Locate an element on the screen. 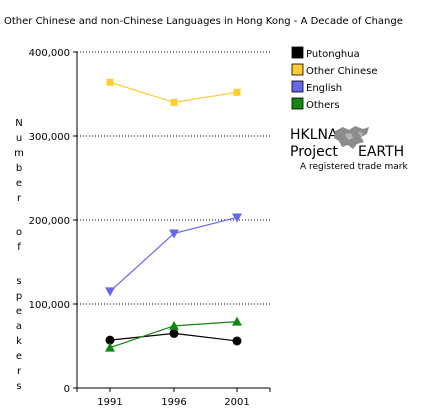 This screenshot has width=431, height=420. legend-swatch-other-chinese is located at coordinates (297, 69).